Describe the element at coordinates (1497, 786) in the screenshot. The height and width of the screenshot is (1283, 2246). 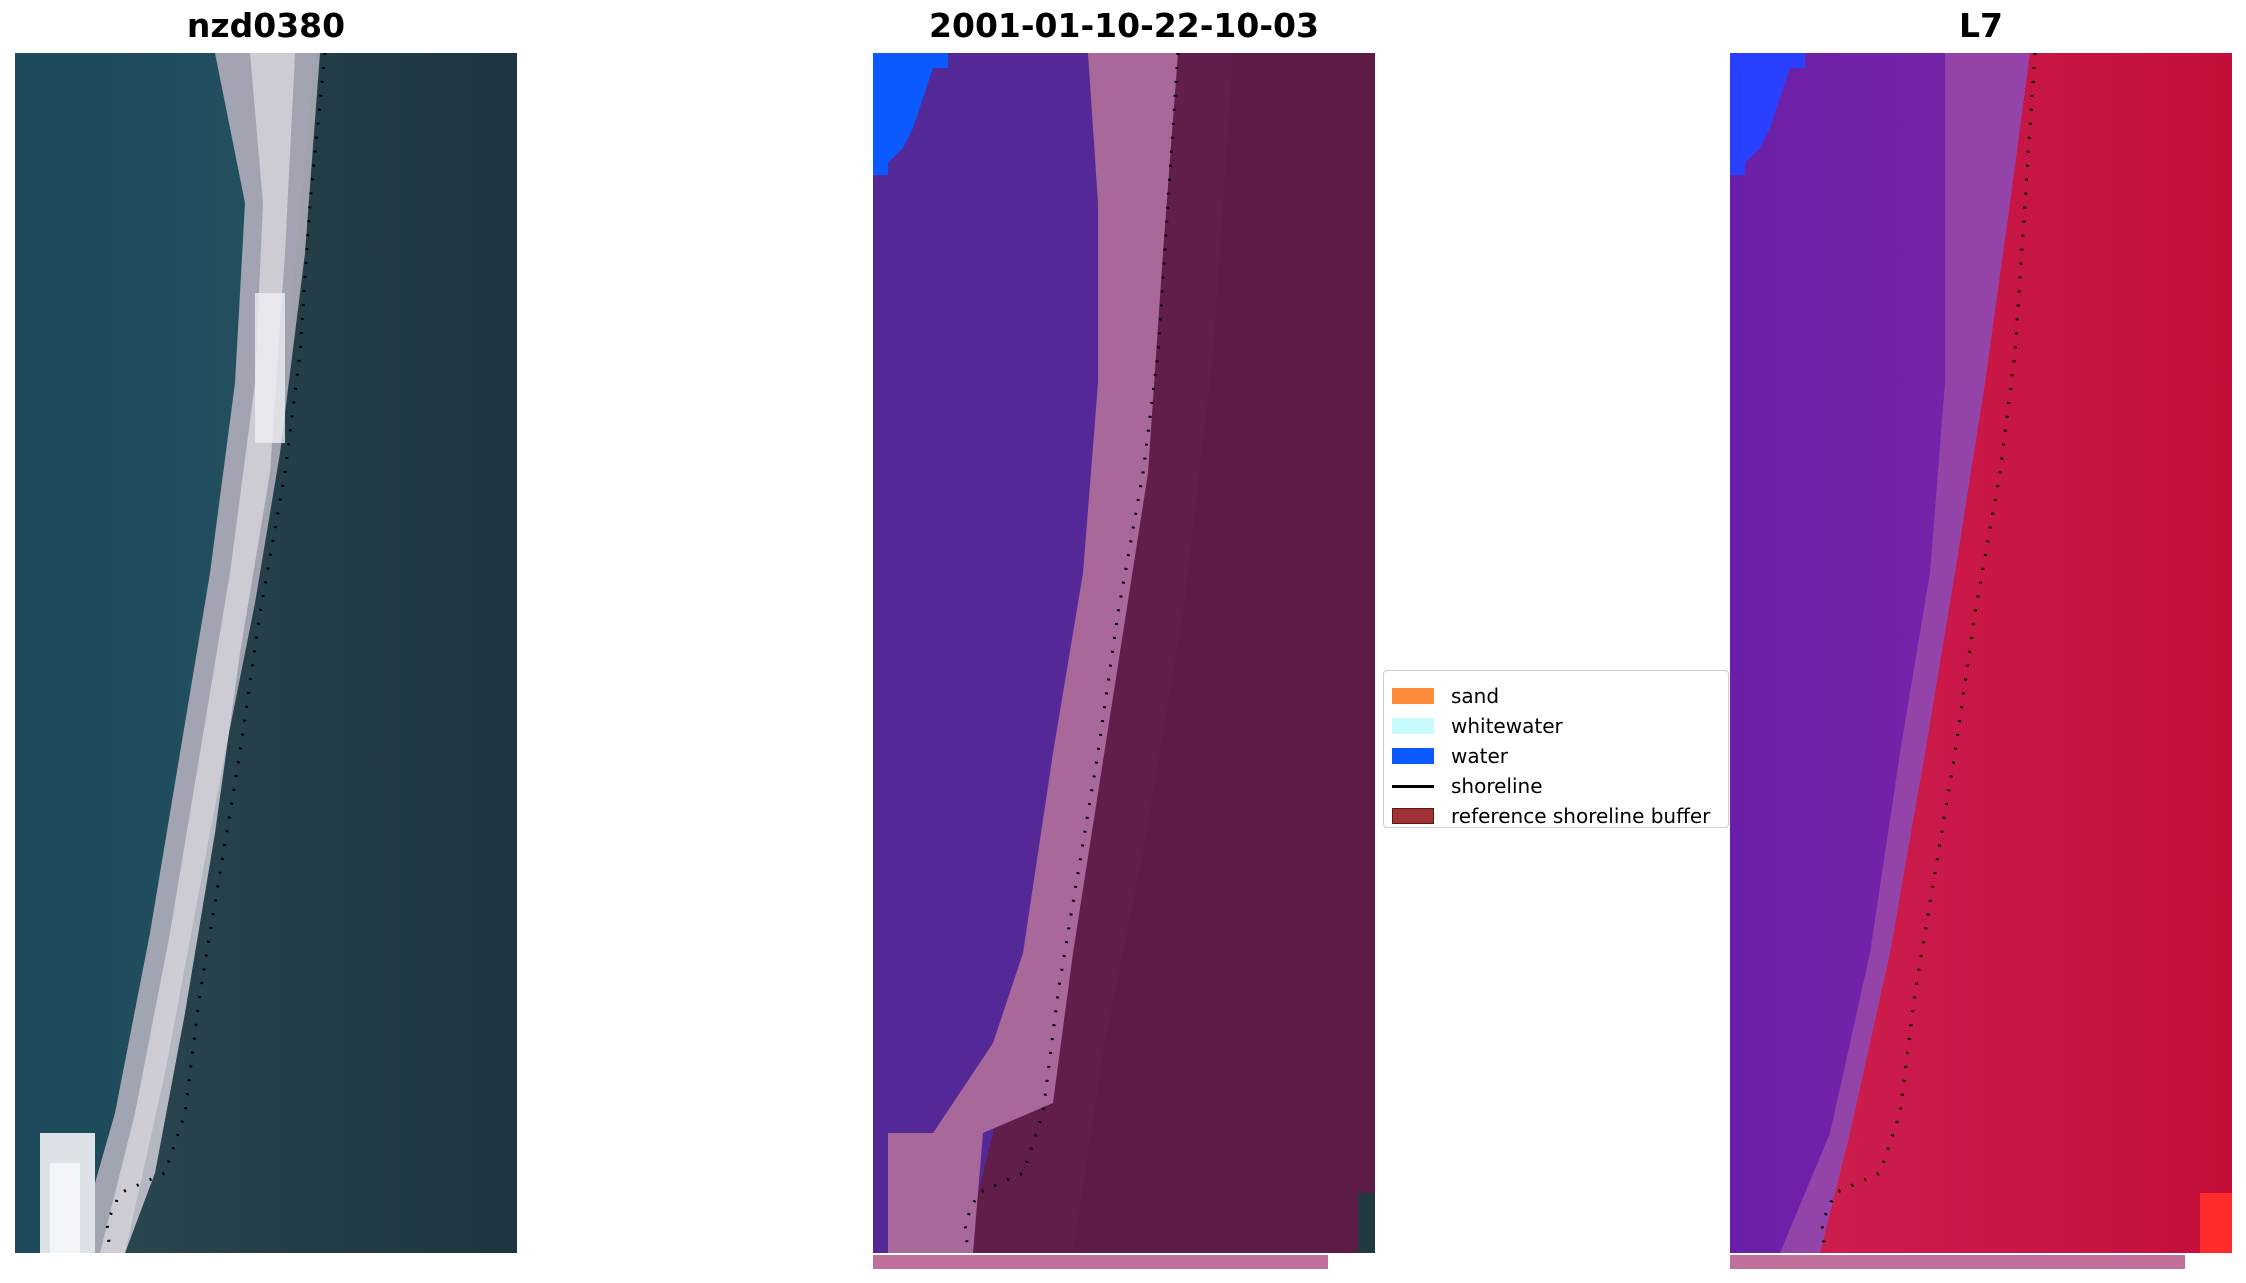
I see `legend-label: shoreline` at that location.